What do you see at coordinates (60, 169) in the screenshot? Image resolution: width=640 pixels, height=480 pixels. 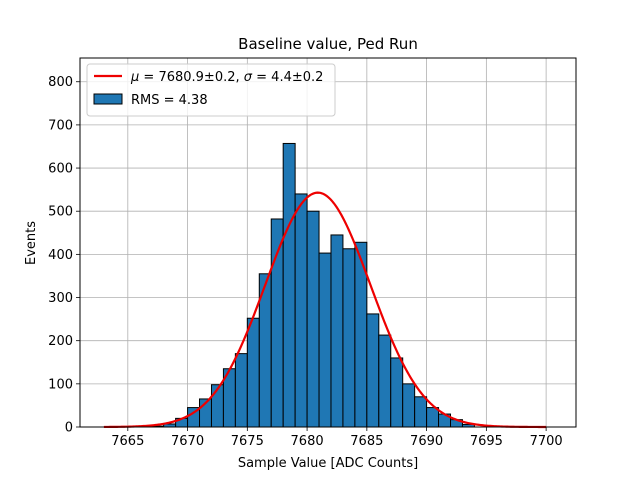 I see `y-tick-label: 600` at bounding box center [60, 169].